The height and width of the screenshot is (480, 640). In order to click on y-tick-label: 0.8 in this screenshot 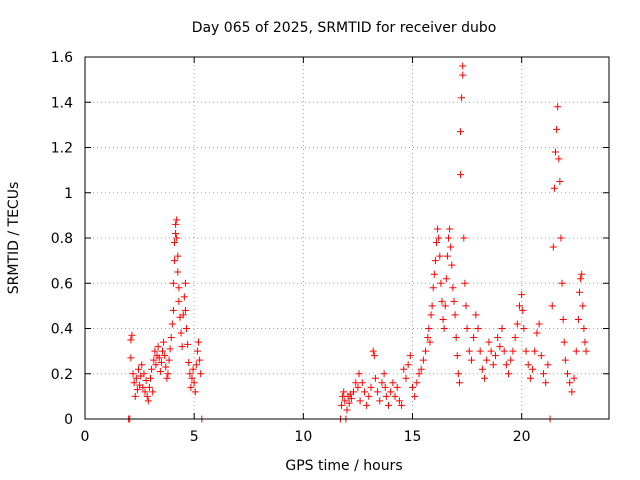, I will do `click(62, 239)`.